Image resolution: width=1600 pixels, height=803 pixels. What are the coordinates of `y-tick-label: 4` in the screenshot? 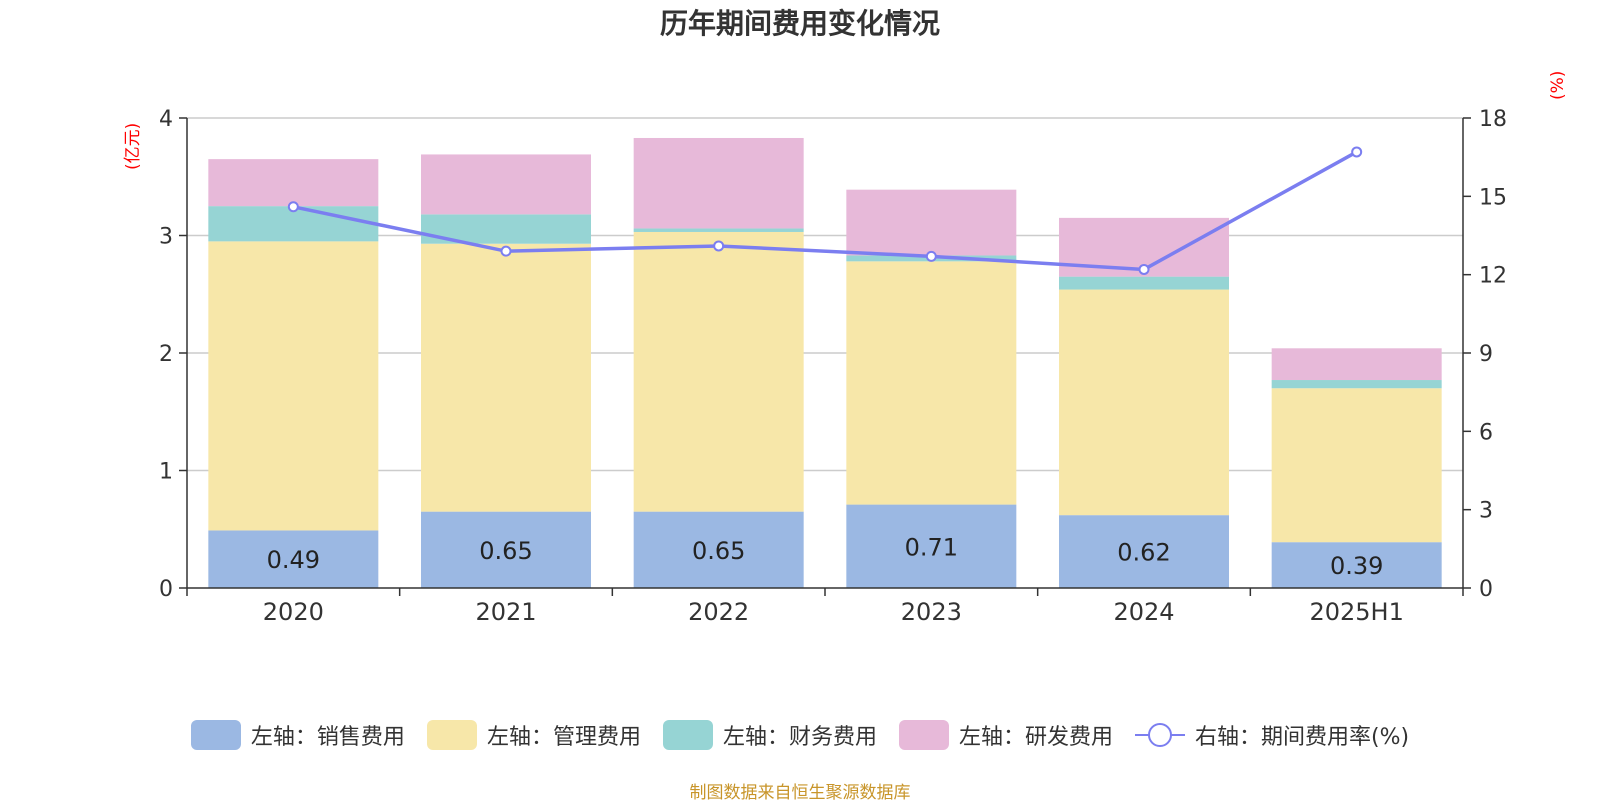 It's located at (166, 119).